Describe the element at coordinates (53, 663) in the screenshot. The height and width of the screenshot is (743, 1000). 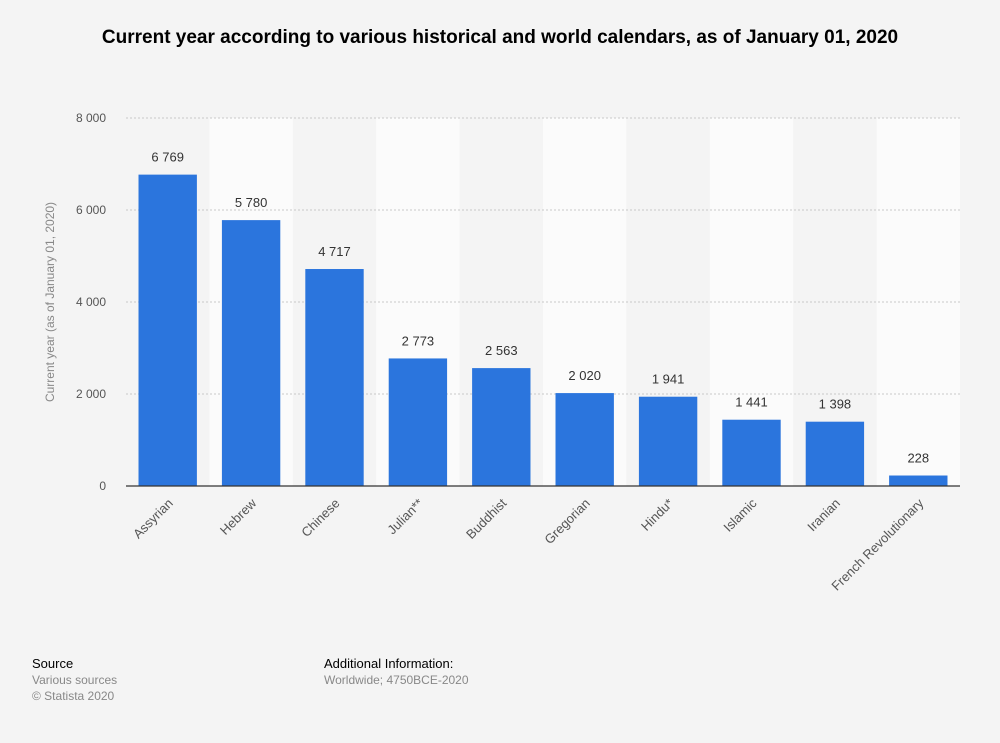
I see `source-heading: Source` at that location.